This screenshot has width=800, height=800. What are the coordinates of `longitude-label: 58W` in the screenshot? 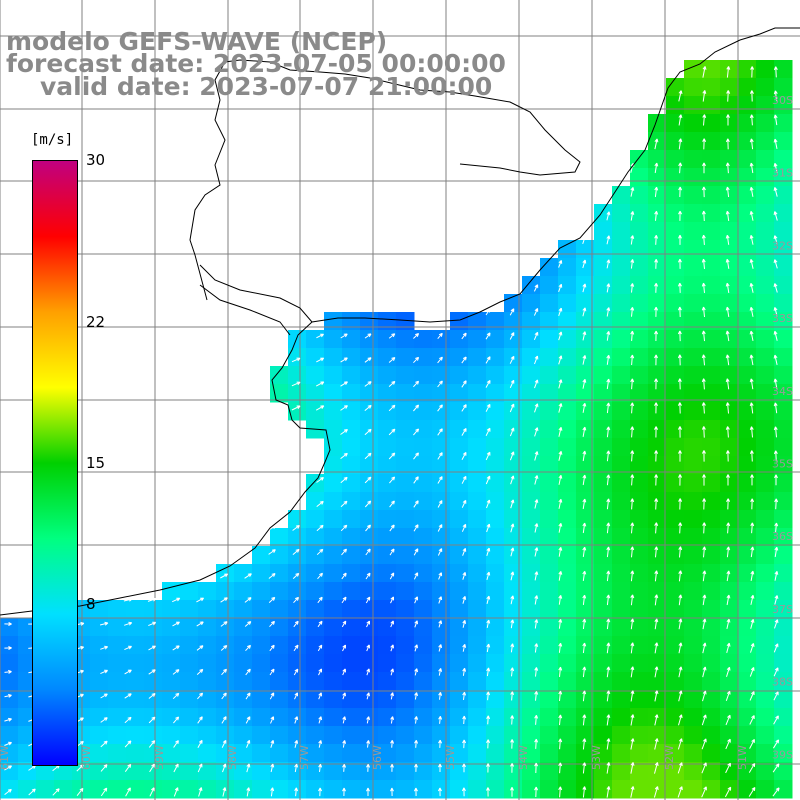 It's located at (232, 757).